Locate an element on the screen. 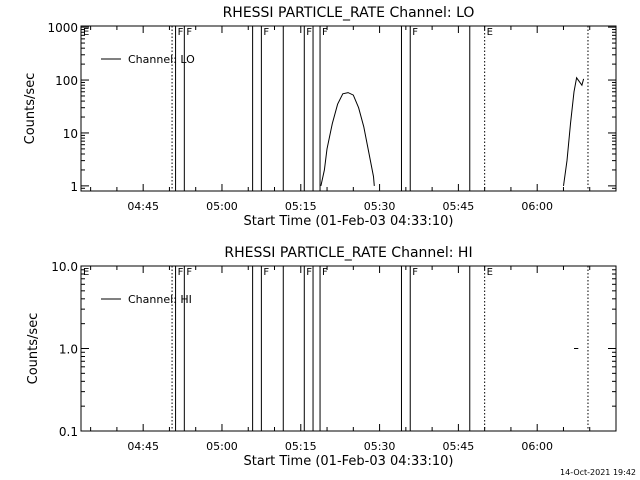 This screenshot has height=480, width=640. y-tick-label: 0.1 is located at coordinates (68, 432).